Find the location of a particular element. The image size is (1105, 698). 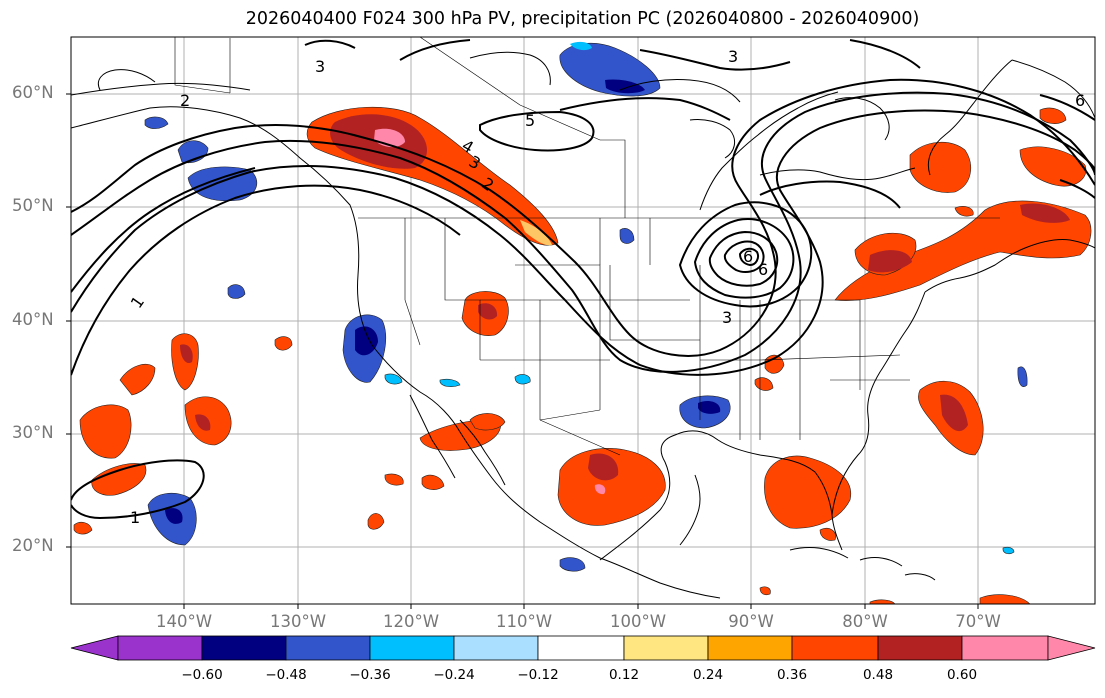

lon-label: 70°W is located at coordinates (978, 621).